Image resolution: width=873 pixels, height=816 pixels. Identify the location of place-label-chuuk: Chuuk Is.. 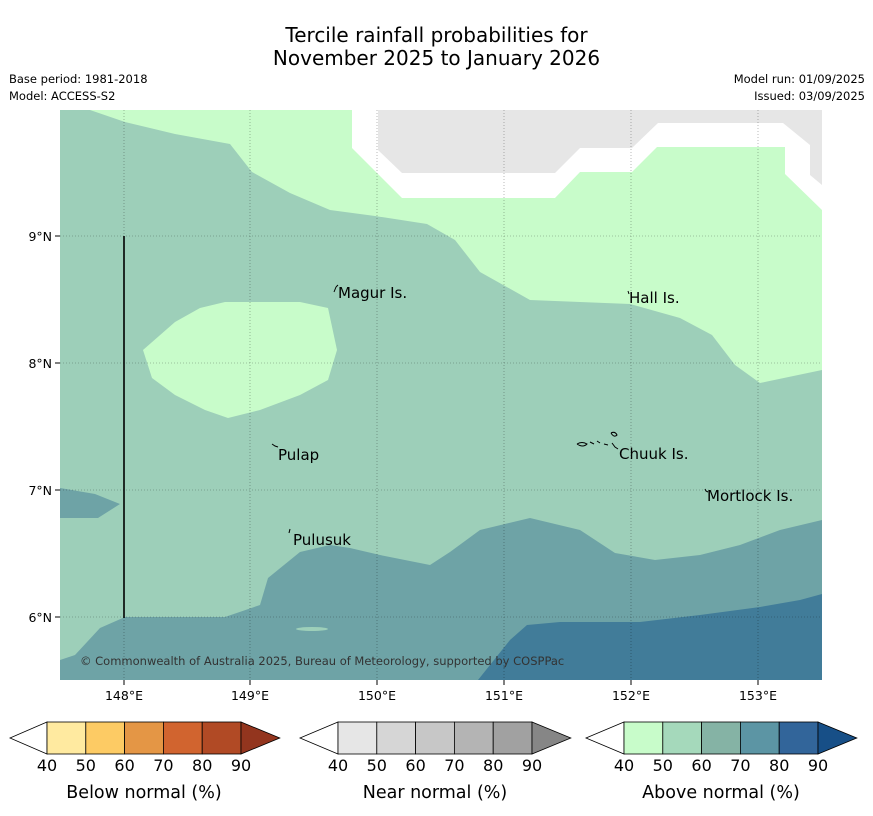
(653, 454).